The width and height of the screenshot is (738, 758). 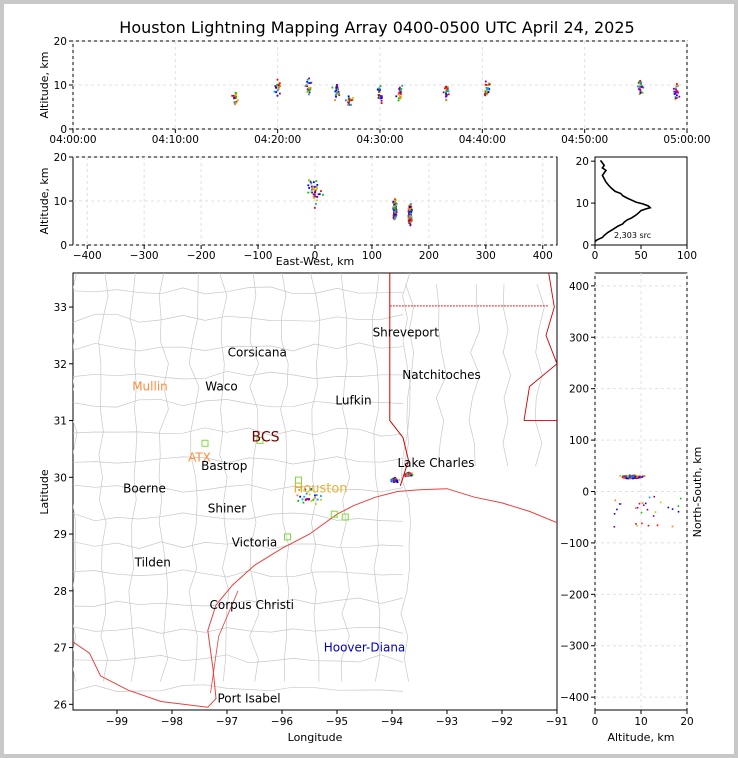 I want to click on x-tick-label-hist: 0, so click(x=595, y=256).